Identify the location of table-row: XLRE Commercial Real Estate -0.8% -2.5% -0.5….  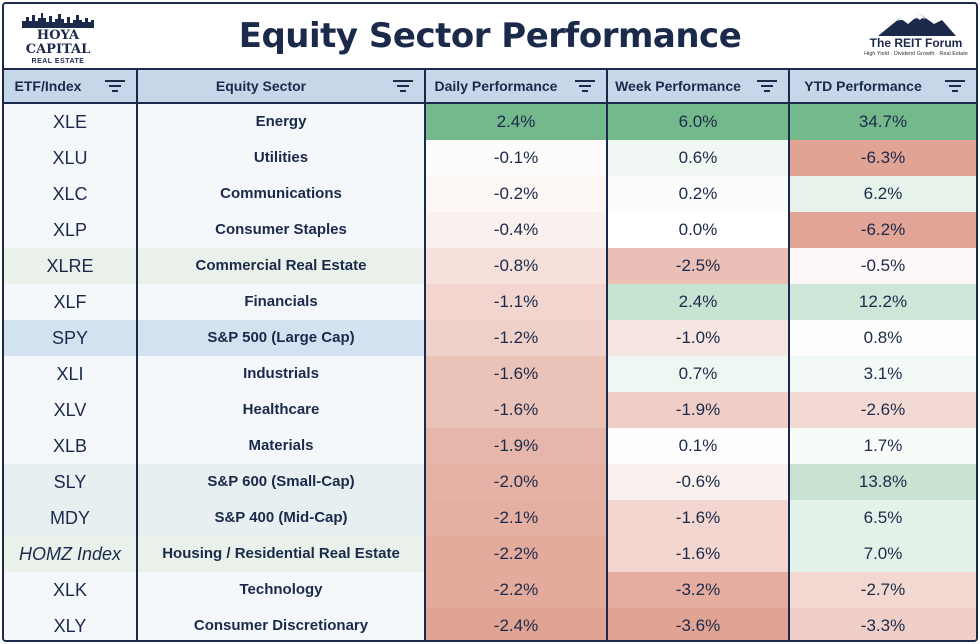
(490, 266).